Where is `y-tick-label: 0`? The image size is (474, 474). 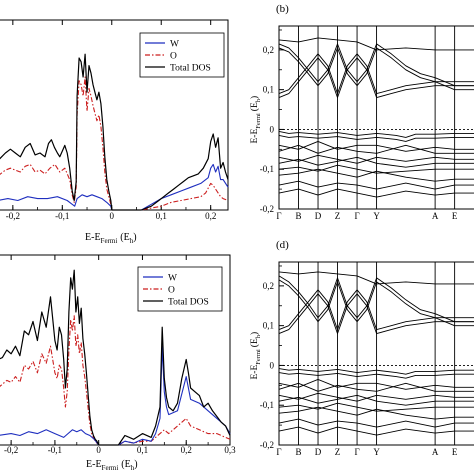
y-tick-label: 0 is located at coordinates (272, 365).